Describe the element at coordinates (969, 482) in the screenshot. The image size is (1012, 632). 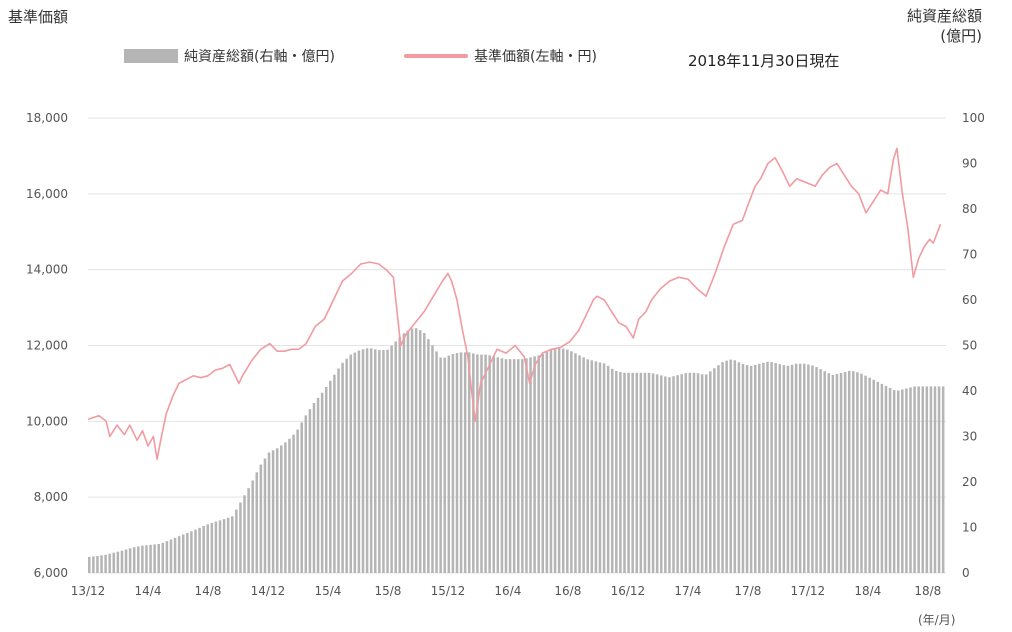
I see `right-tick-label: 20` at that location.